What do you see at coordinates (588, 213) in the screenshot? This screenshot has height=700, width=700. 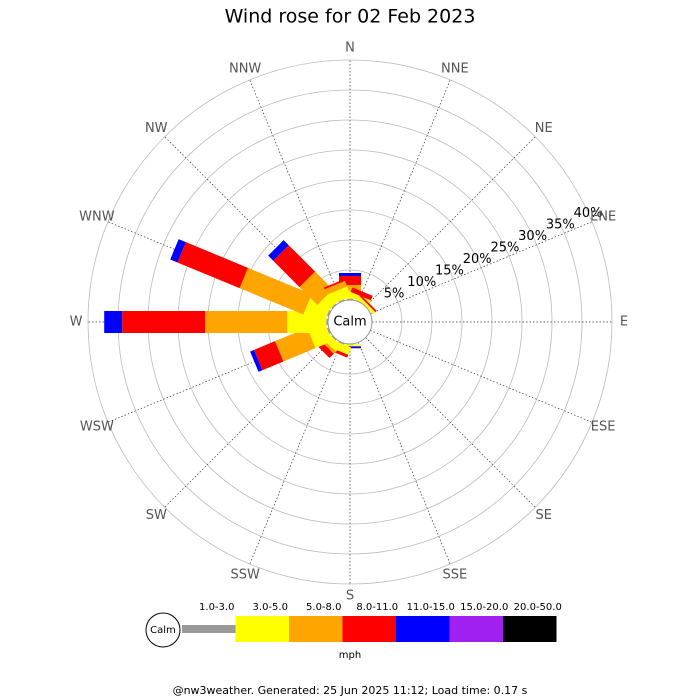 I see `r-tick-label: 40%` at bounding box center [588, 213].